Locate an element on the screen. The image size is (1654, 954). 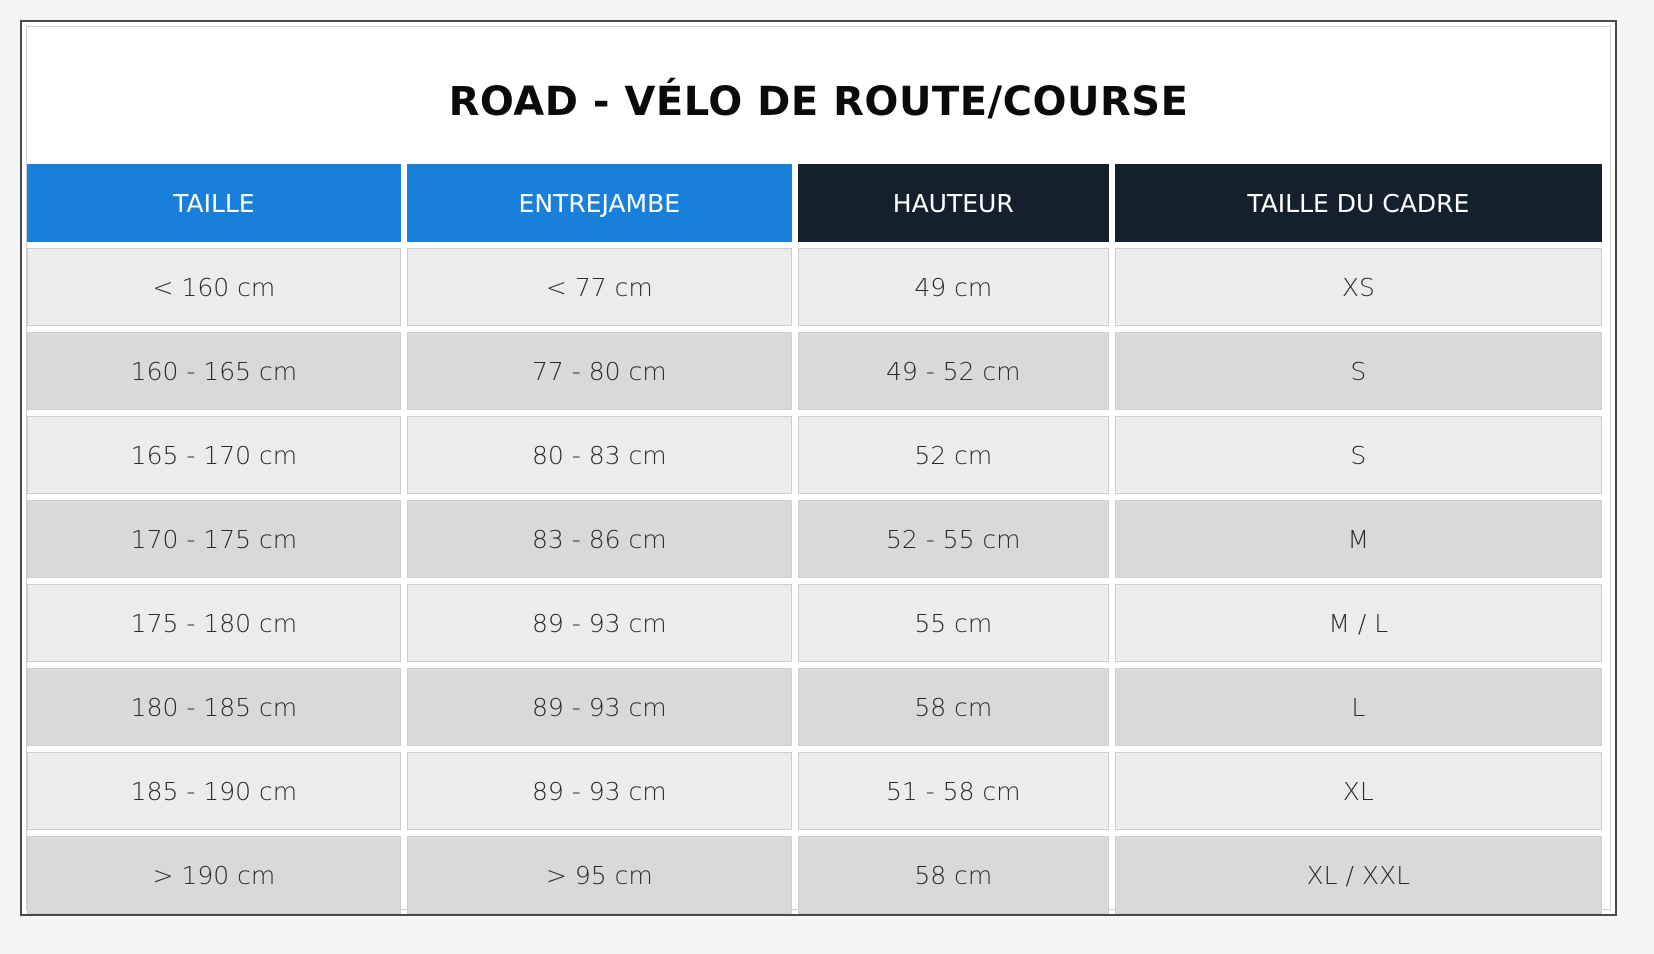
cell-taille: > 190 cm is located at coordinates (214, 875).